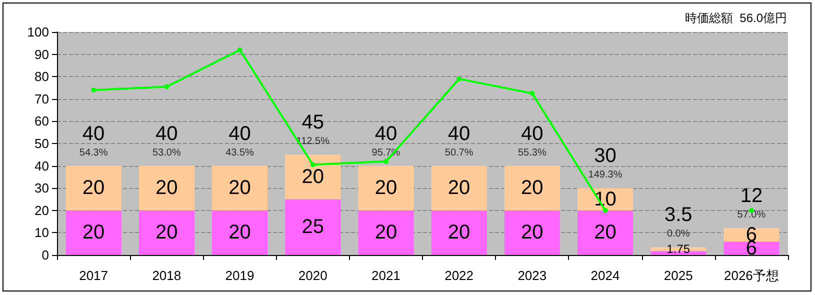 The height and width of the screenshot is (295, 815). I want to click on data-label: 1.75, so click(678, 249).